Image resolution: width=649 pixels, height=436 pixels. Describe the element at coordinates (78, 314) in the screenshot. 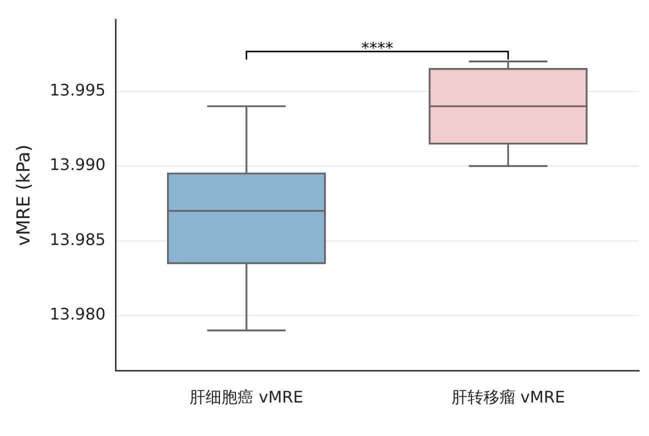

I see `y-tick-label: 13.980` at that location.